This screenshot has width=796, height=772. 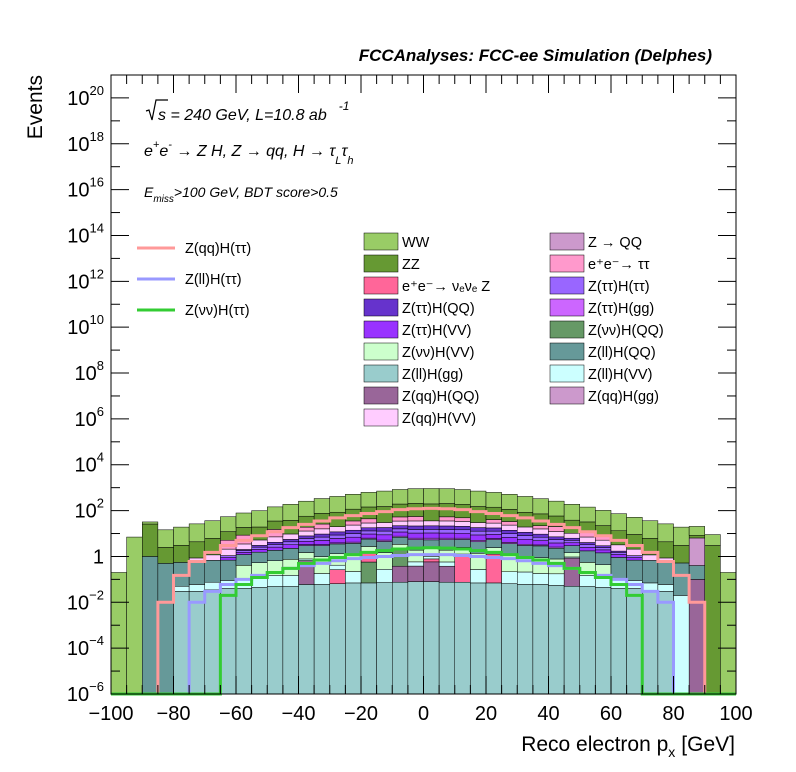 What do you see at coordinates (85, 325) in the screenshot?
I see `y-tick-label: 1010` at bounding box center [85, 325].